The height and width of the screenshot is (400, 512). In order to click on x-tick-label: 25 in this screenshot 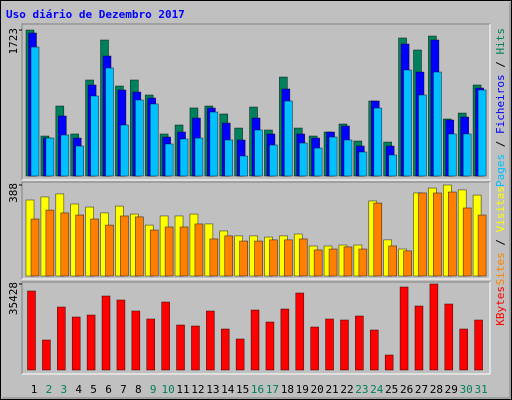, I will do `click(391, 389)`.